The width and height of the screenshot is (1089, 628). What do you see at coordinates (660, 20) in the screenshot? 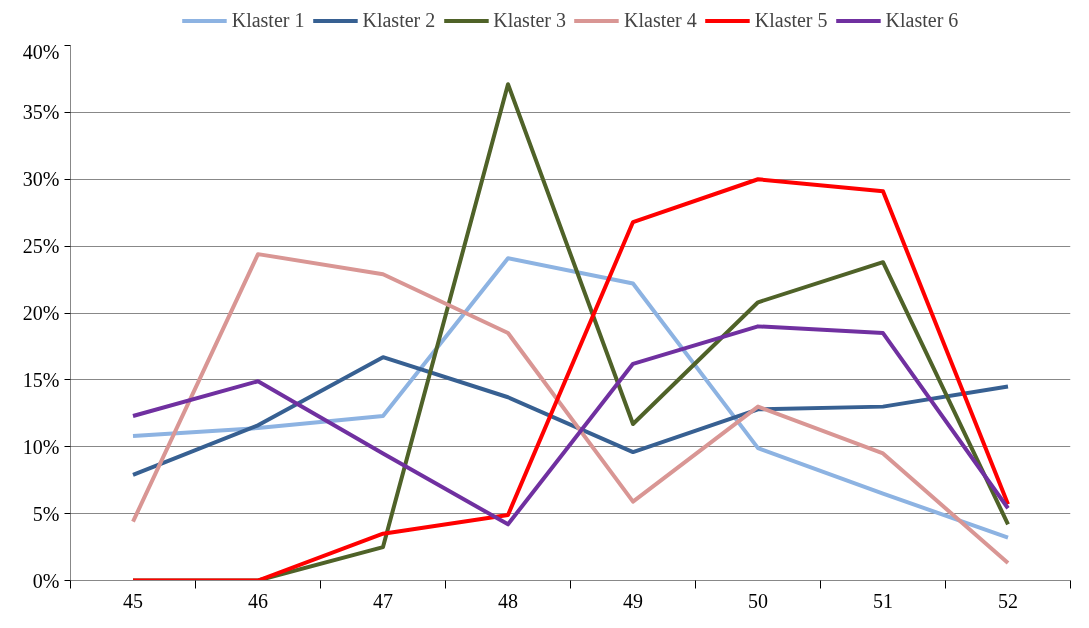
I see `legend-label: Klaster 4` at bounding box center [660, 20].